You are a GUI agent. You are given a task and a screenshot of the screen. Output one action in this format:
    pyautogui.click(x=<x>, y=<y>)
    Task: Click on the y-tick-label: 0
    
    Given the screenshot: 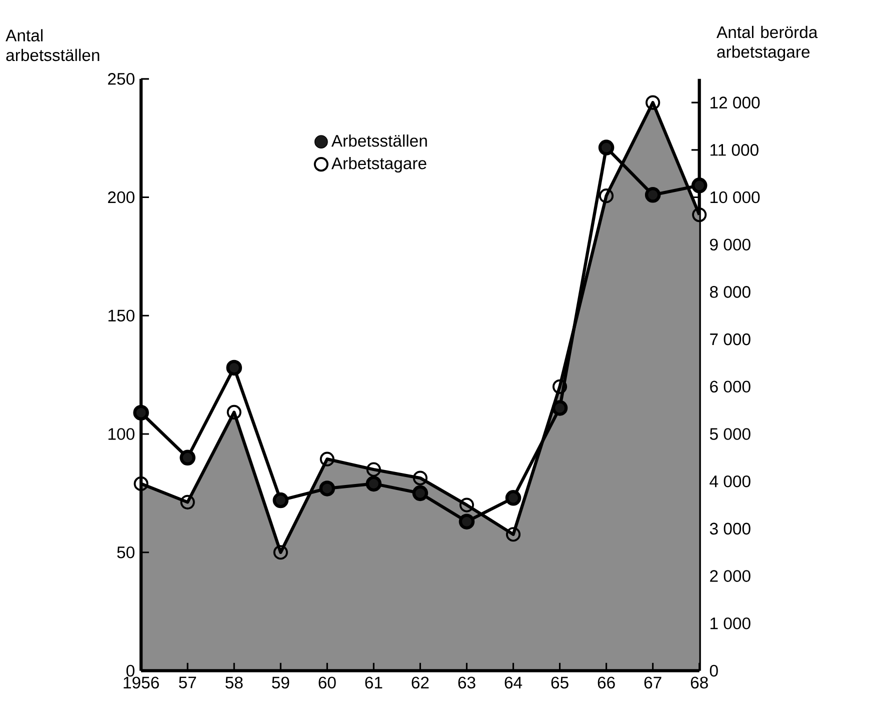 What is the action you would take?
    pyautogui.click(x=130, y=670)
    